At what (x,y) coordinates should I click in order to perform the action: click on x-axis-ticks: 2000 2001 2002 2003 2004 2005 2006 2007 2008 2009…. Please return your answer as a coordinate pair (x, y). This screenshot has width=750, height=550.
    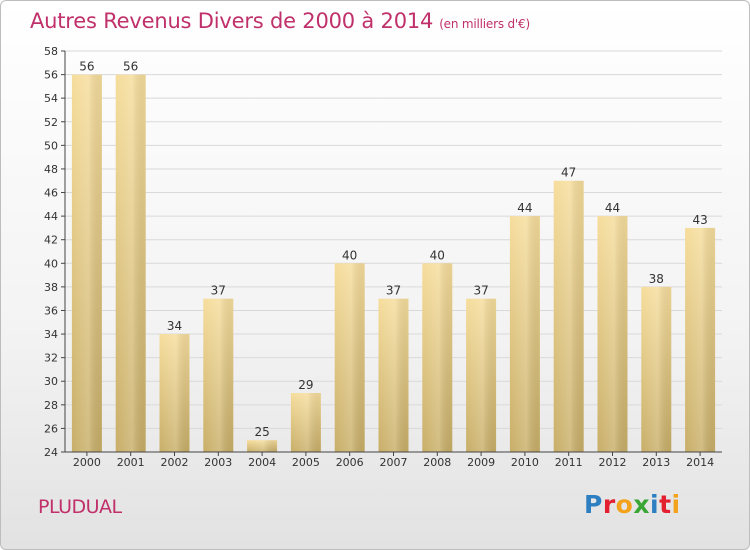
    Looking at the image, I should click on (393, 460).